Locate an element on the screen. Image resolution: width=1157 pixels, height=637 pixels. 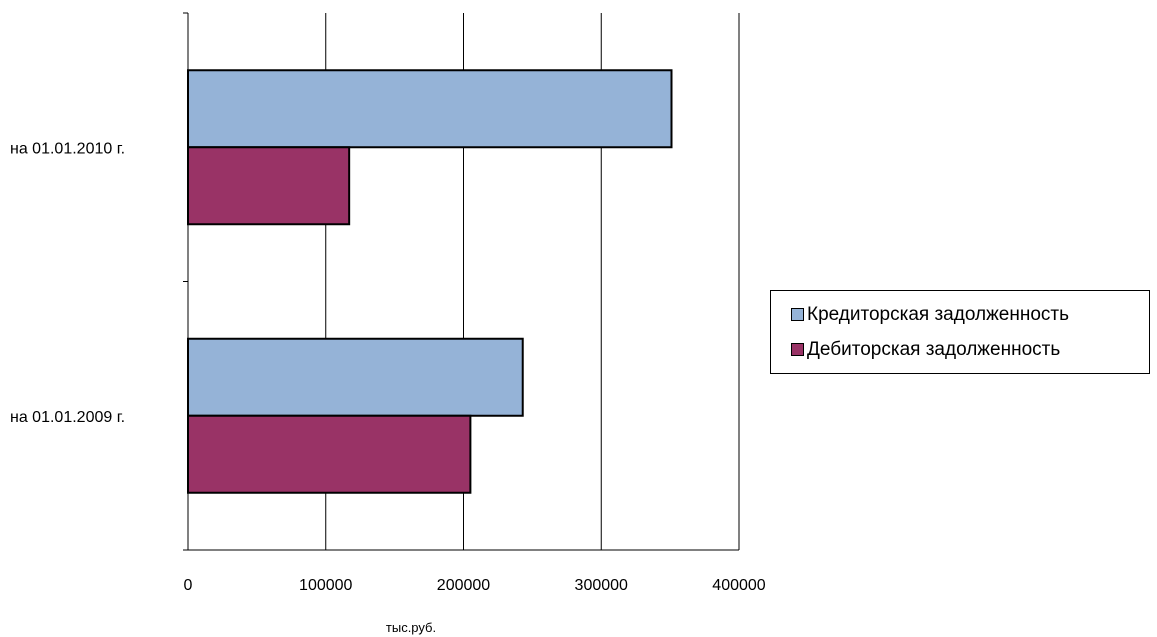
legend-item-debtor: Дебиторская задолженность is located at coordinates (970, 349).